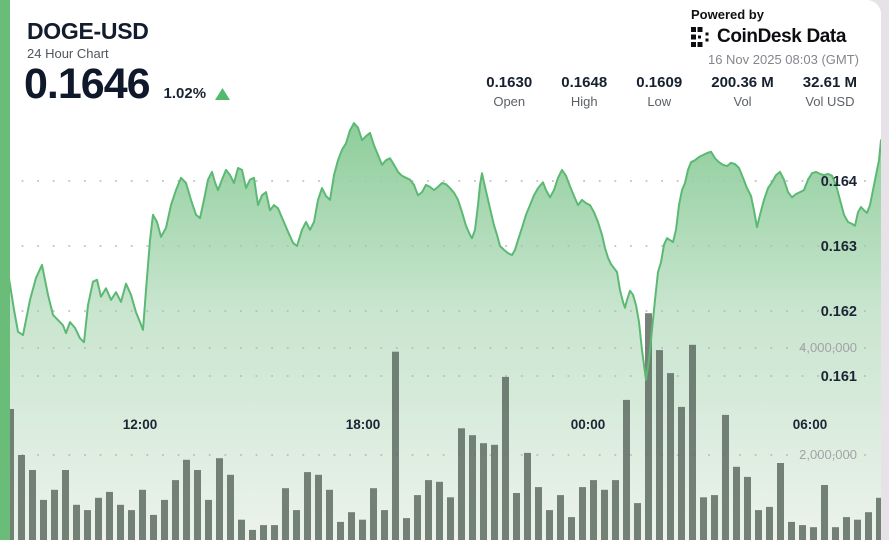 The height and width of the screenshot is (540, 889). Describe the element at coordinates (88, 31) in the screenshot. I see `pair-title: DOGE-USD` at that location.